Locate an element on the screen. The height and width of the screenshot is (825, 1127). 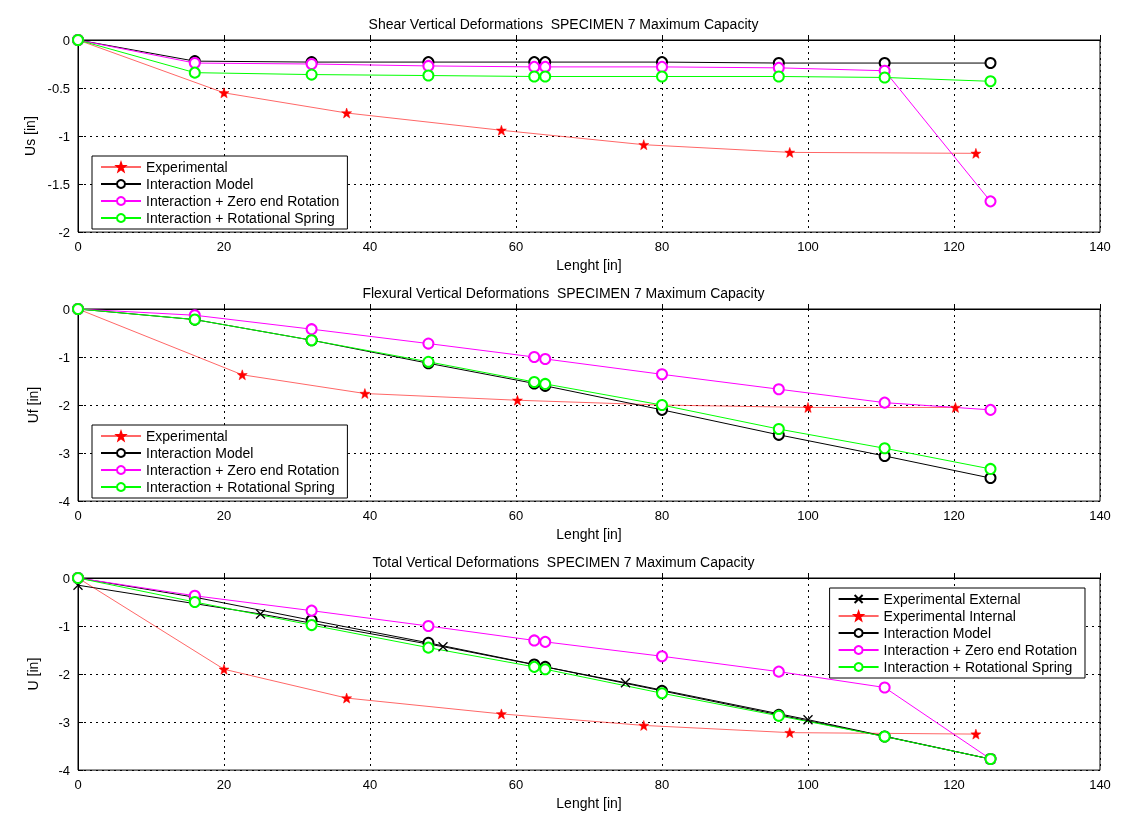
chart-title: Shear Vertical Deformations SPECIMEN 7 Maximum Capacity is located at coordinates (563, 24).